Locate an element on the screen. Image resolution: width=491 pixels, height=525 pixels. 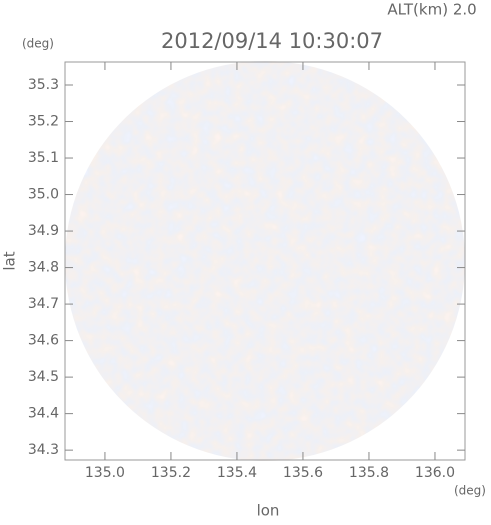
x-tick-label: 135.6 is located at coordinates (303, 473).